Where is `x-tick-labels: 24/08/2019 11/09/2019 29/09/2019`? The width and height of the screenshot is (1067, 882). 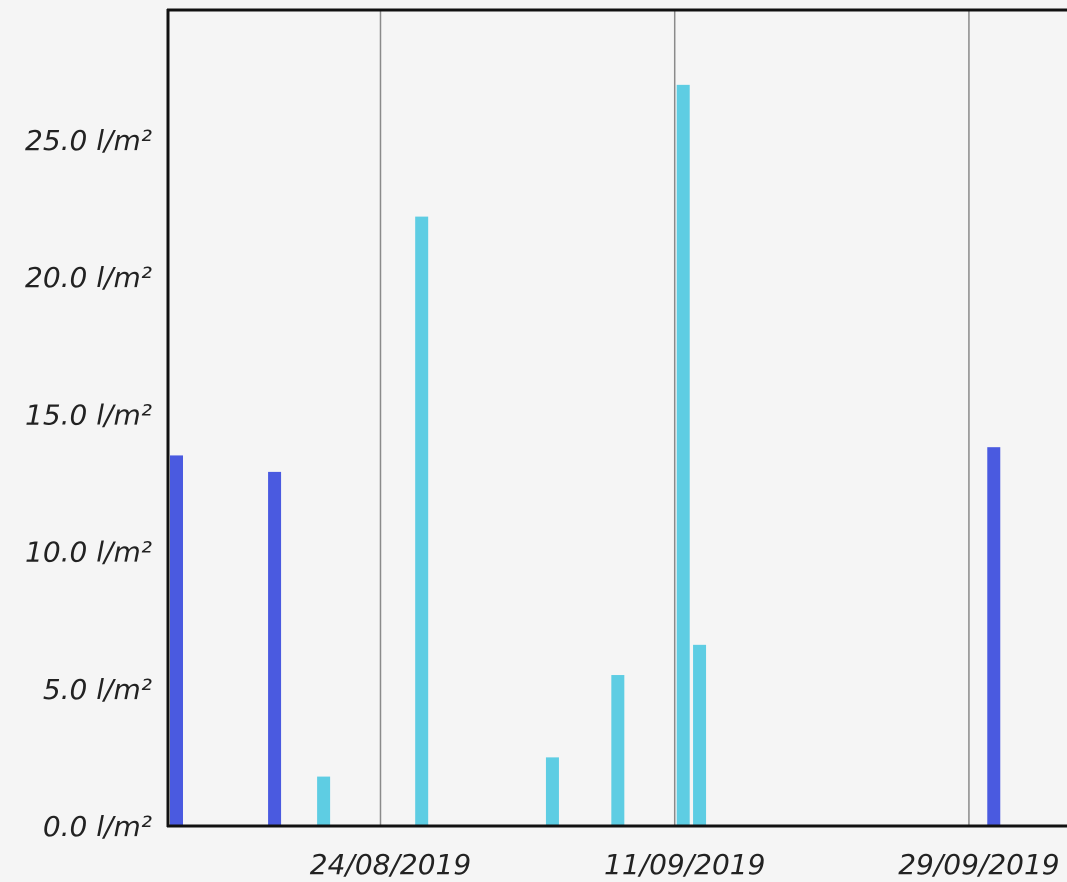 x-tick-labels: 24/08/2019 11/09/2019 29/09/2019 is located at coordinates (685, 864).